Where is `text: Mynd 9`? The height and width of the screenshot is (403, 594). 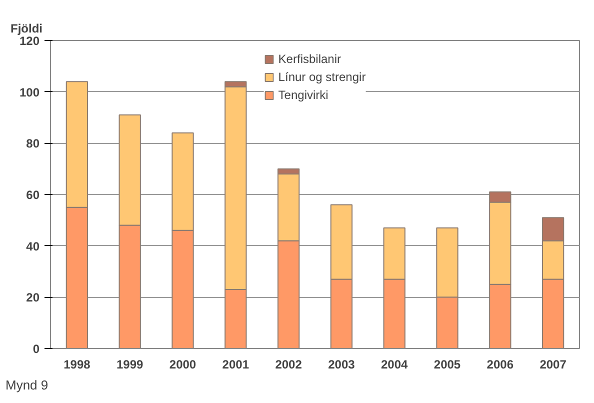 text: Mynd 9 is located at coordinates (27, 385).